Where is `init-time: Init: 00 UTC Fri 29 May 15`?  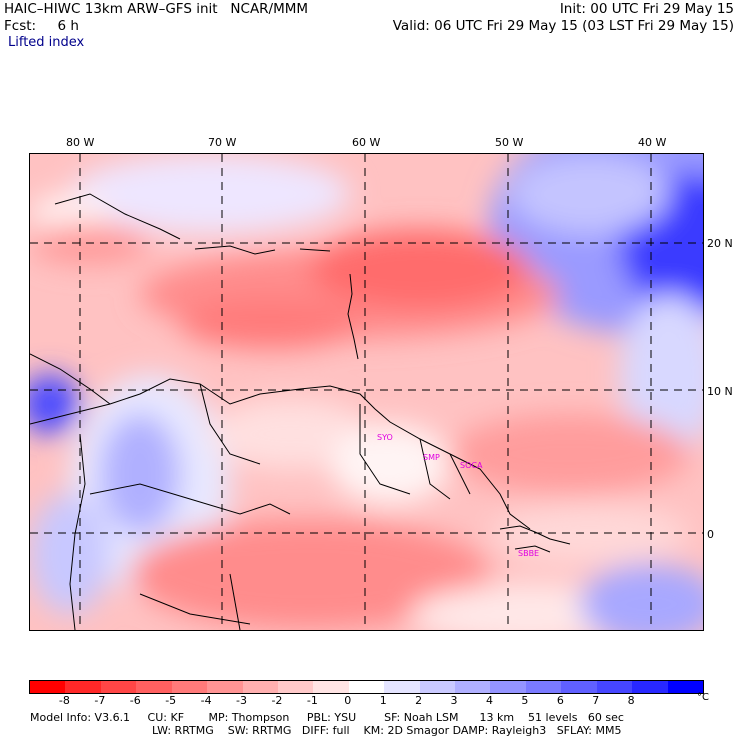 init-time: Init: 00 UTC Fri 29 May 15 is located at coordinates (646, 9).